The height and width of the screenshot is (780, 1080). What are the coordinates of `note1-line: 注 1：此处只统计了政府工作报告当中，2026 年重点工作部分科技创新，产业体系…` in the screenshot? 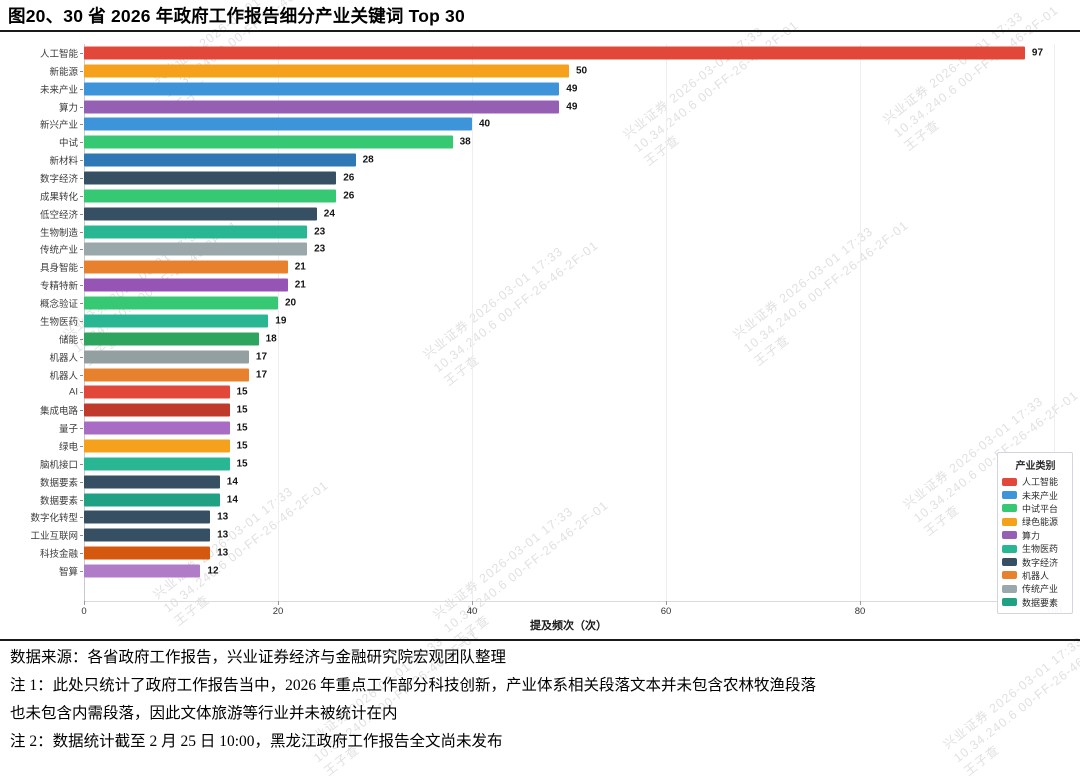 It's located at (413, 685).